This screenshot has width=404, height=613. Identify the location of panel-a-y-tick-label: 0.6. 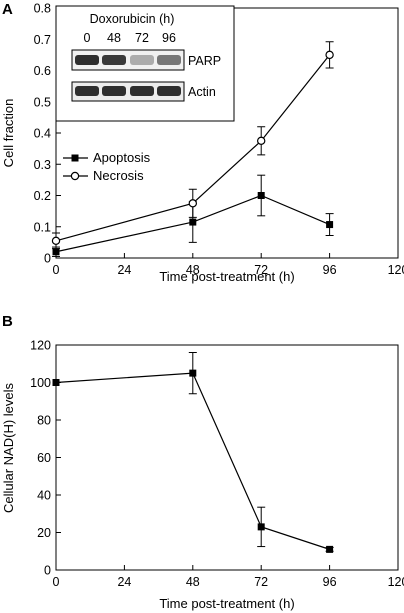
(42, 71).